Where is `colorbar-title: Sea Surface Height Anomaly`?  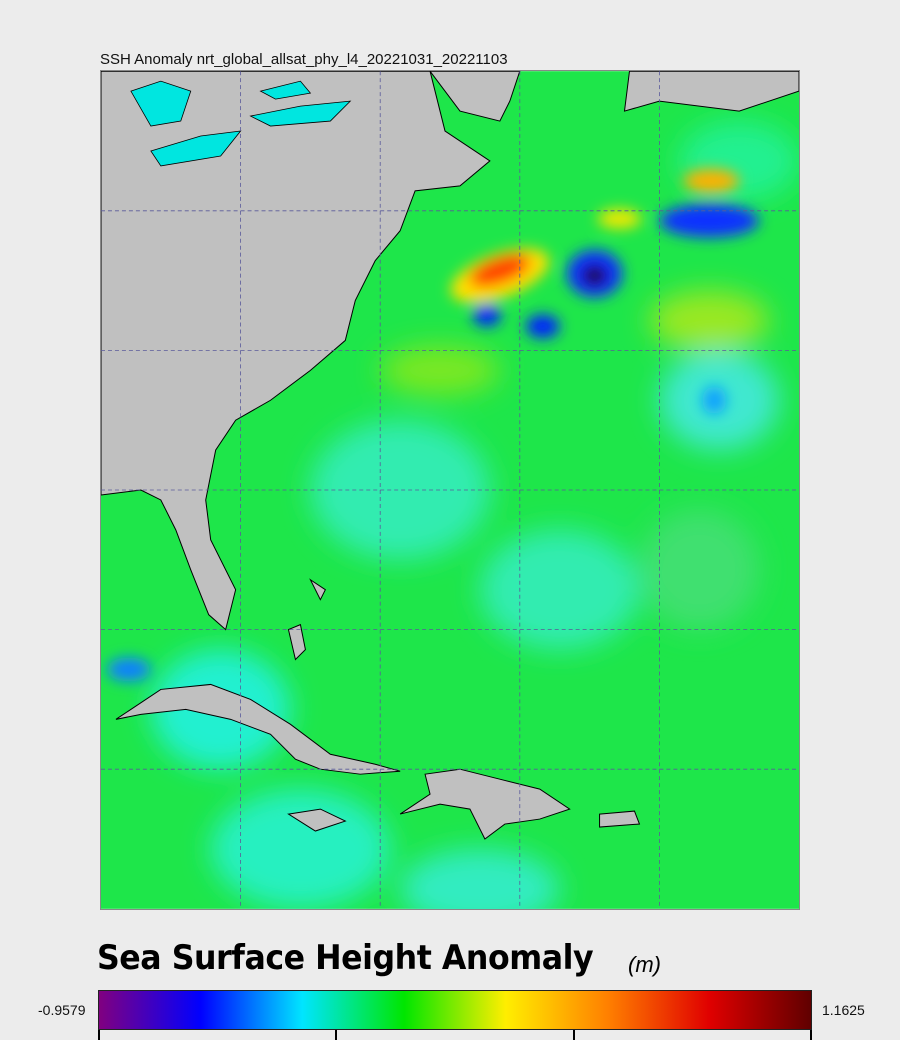
colorbar-title: Sea Surface Height Anomaly is located at coordinates (345, 958).